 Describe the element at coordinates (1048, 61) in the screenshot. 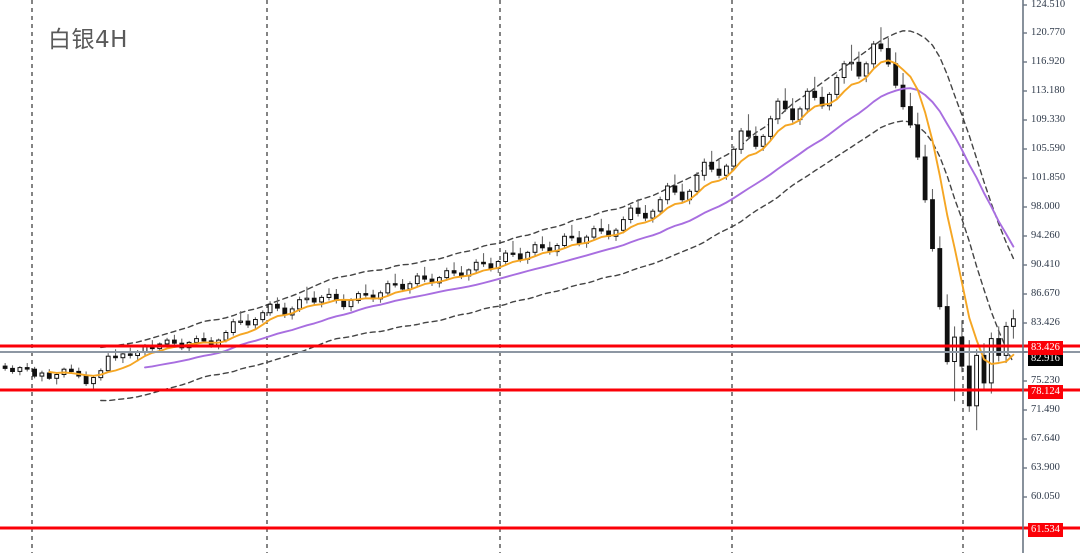

I see `y-axis-tick-label: 116.920` at that location.